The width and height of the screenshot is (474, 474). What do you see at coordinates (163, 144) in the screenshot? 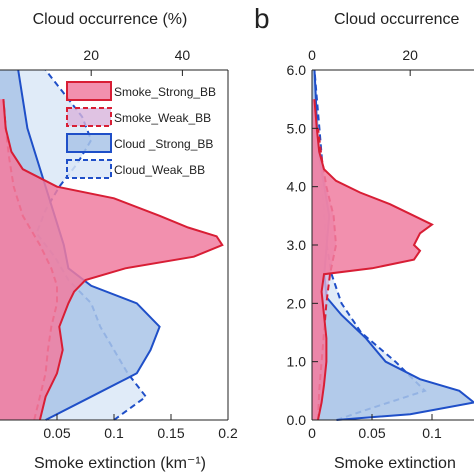
I see `legend-label-cloud-strong: Cloud _Strong_BB` at bounding box center [163, 144].